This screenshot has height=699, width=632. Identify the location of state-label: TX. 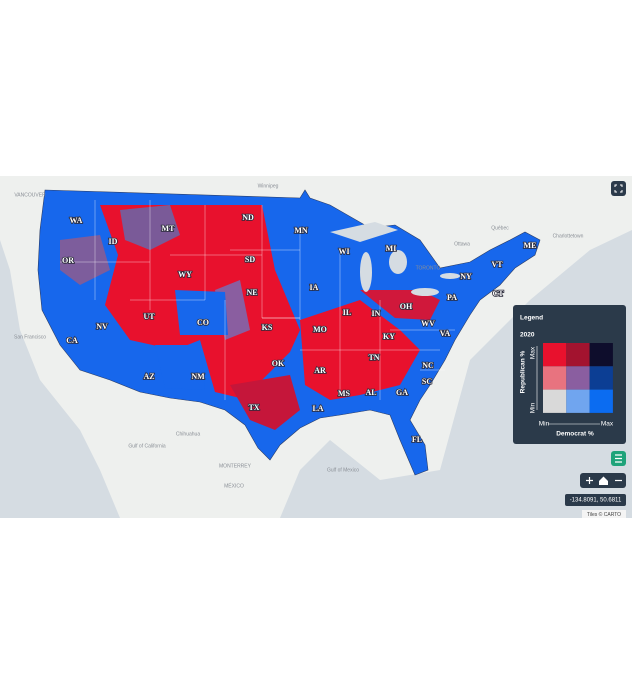
(253, 407).